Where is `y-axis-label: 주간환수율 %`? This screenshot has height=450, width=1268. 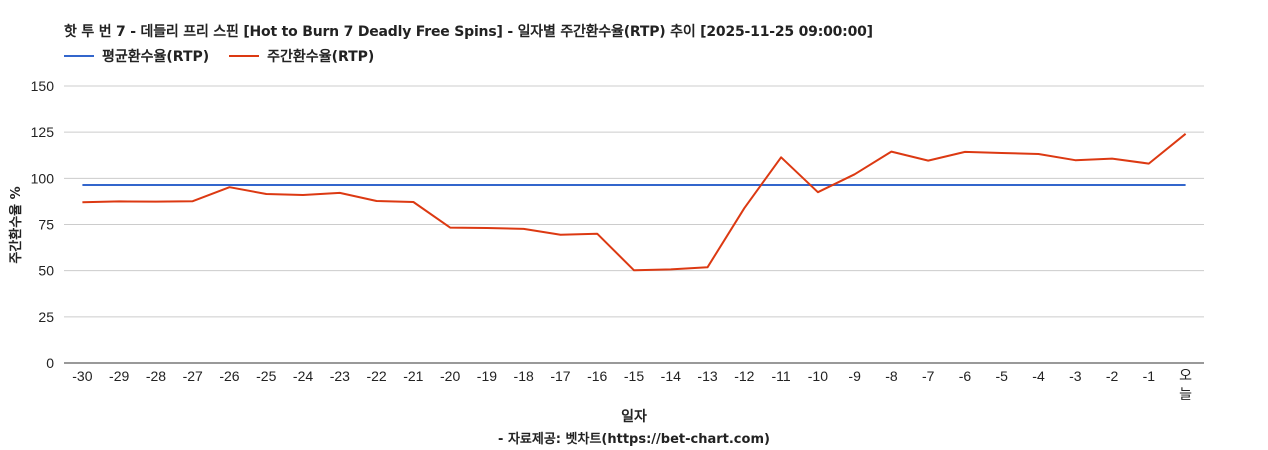
y-axis-label: 주간환수율 % is located at coordinates (16, 224).